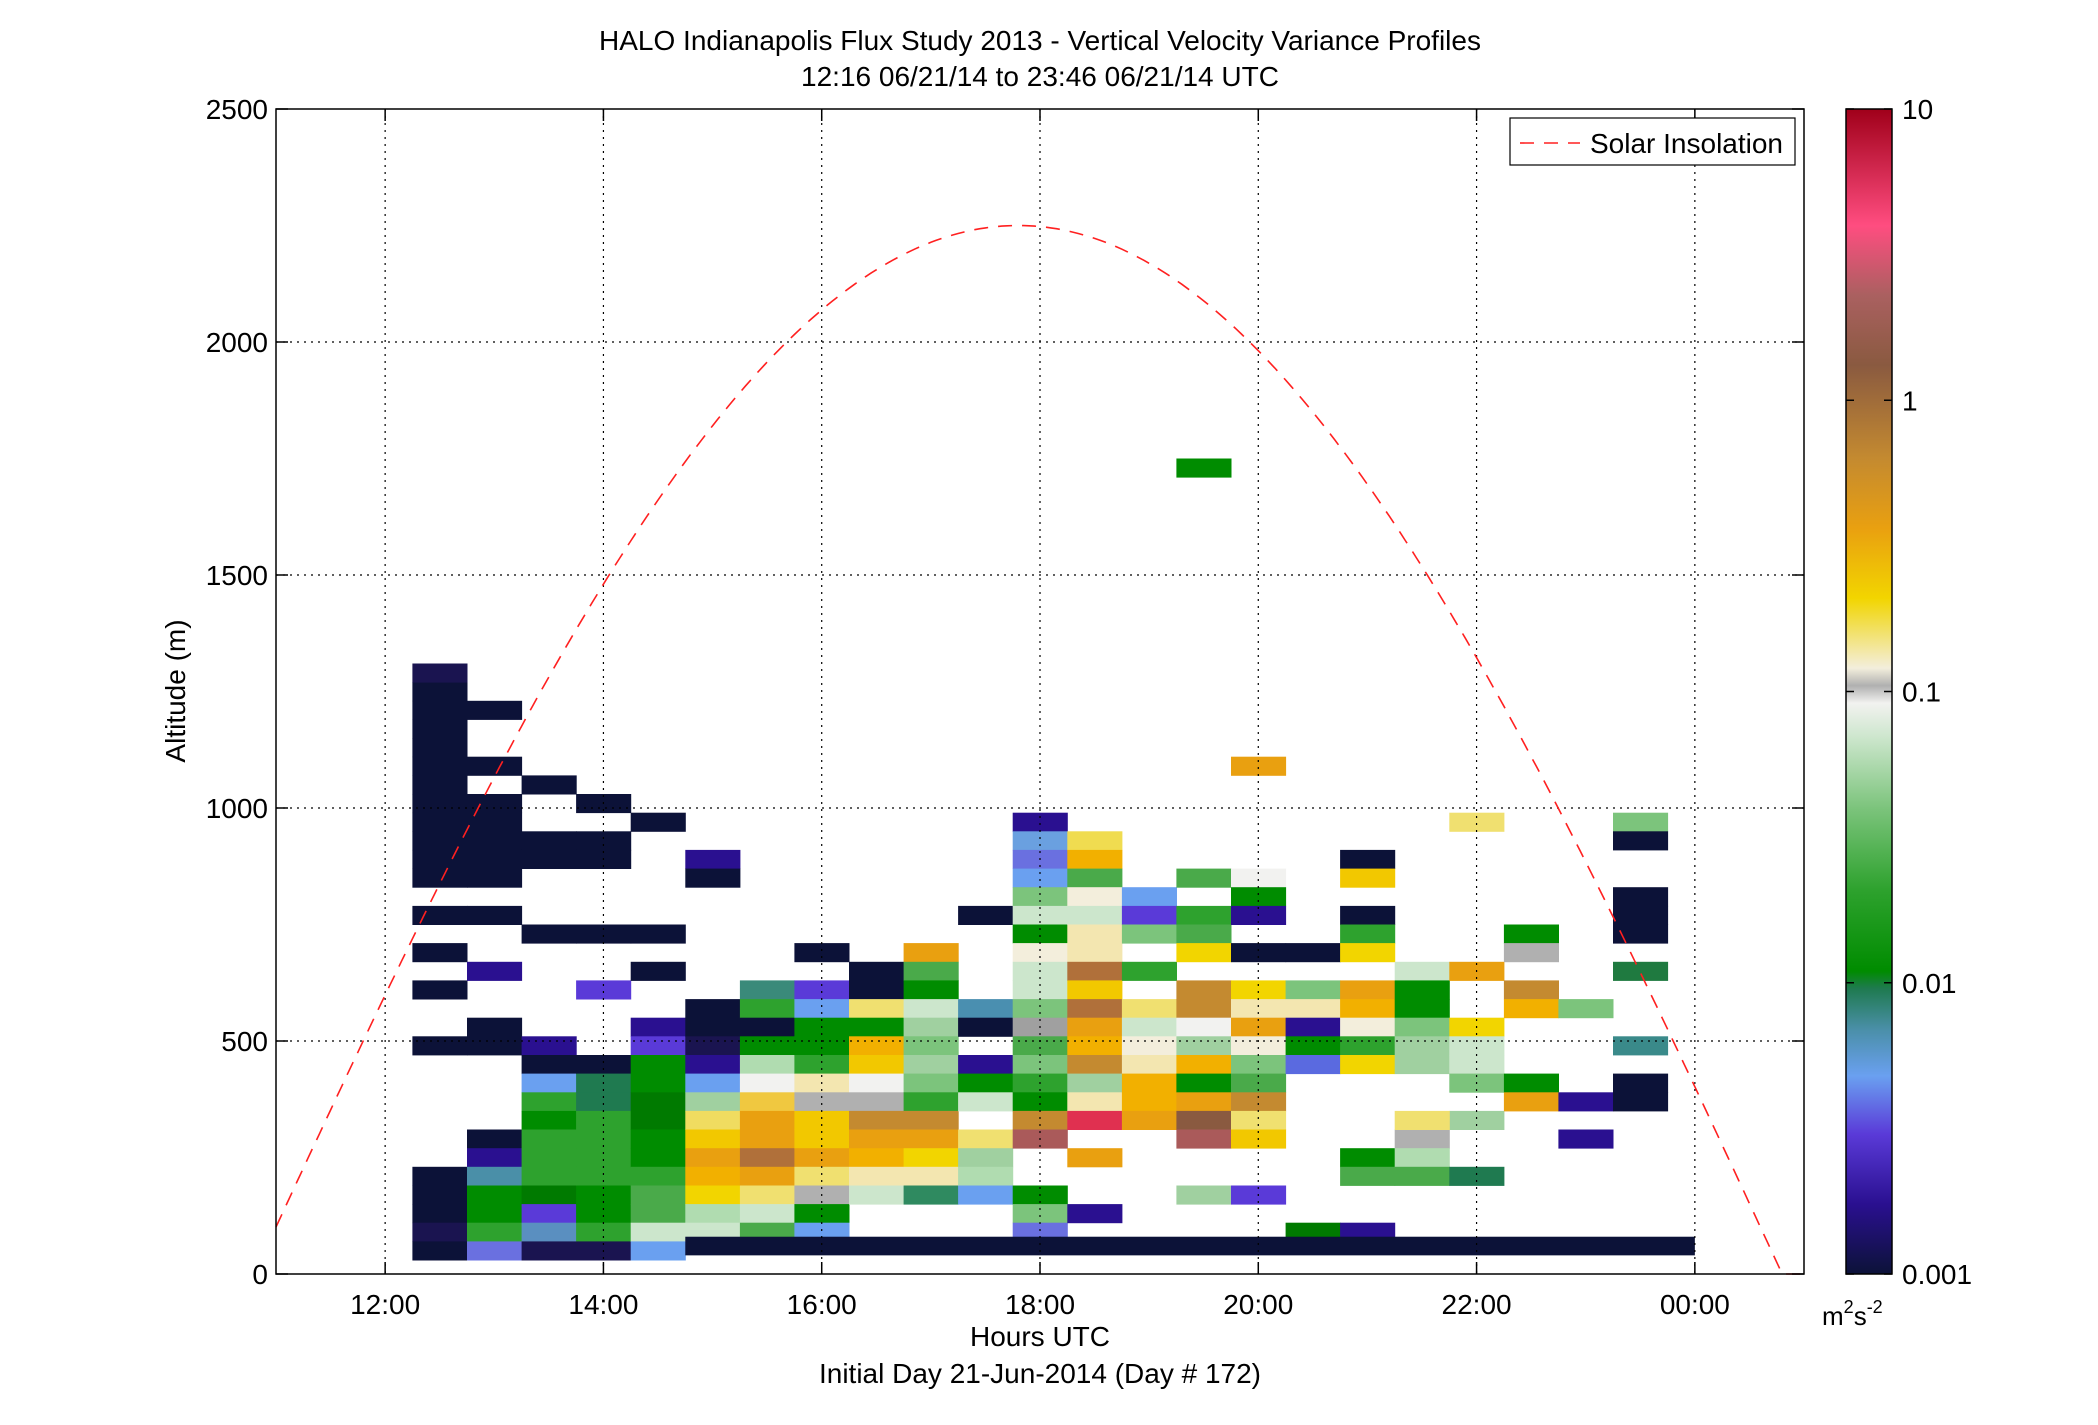 The image size is (2098, 1425). What do you see at coordinates (1875, 1307) in the screenshot?
I see `colorbar-unit-exp2: -2` at bounding box center [1875, 1307].